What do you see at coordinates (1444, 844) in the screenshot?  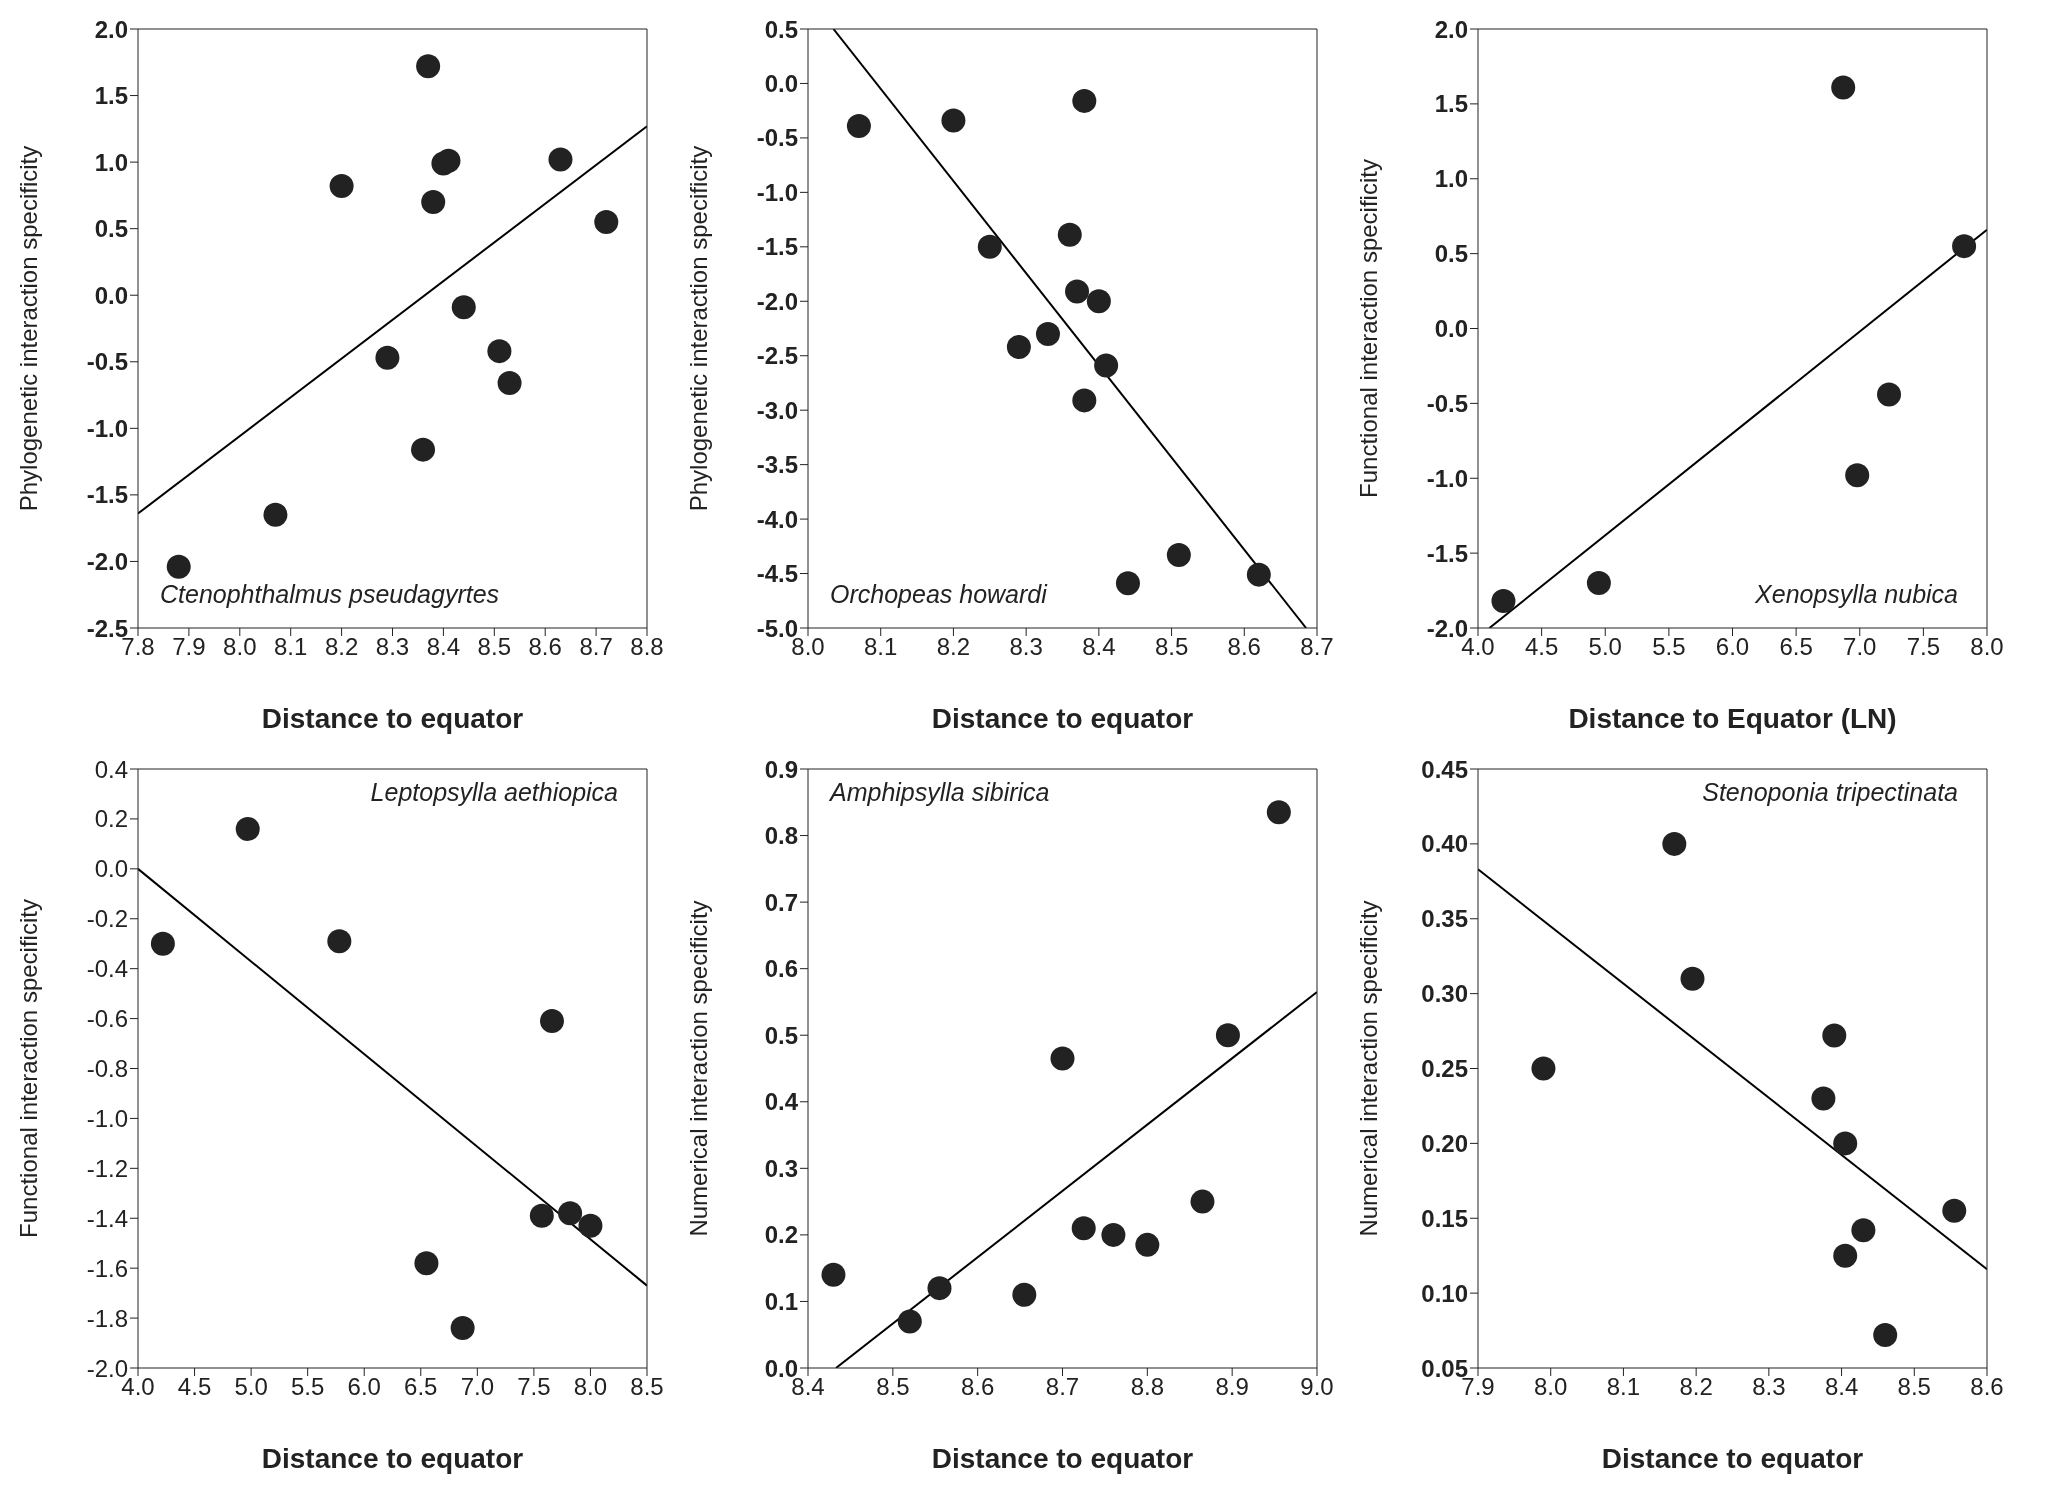 I see `y-tick-label: 0.40` at bounding box center [1444, 844].